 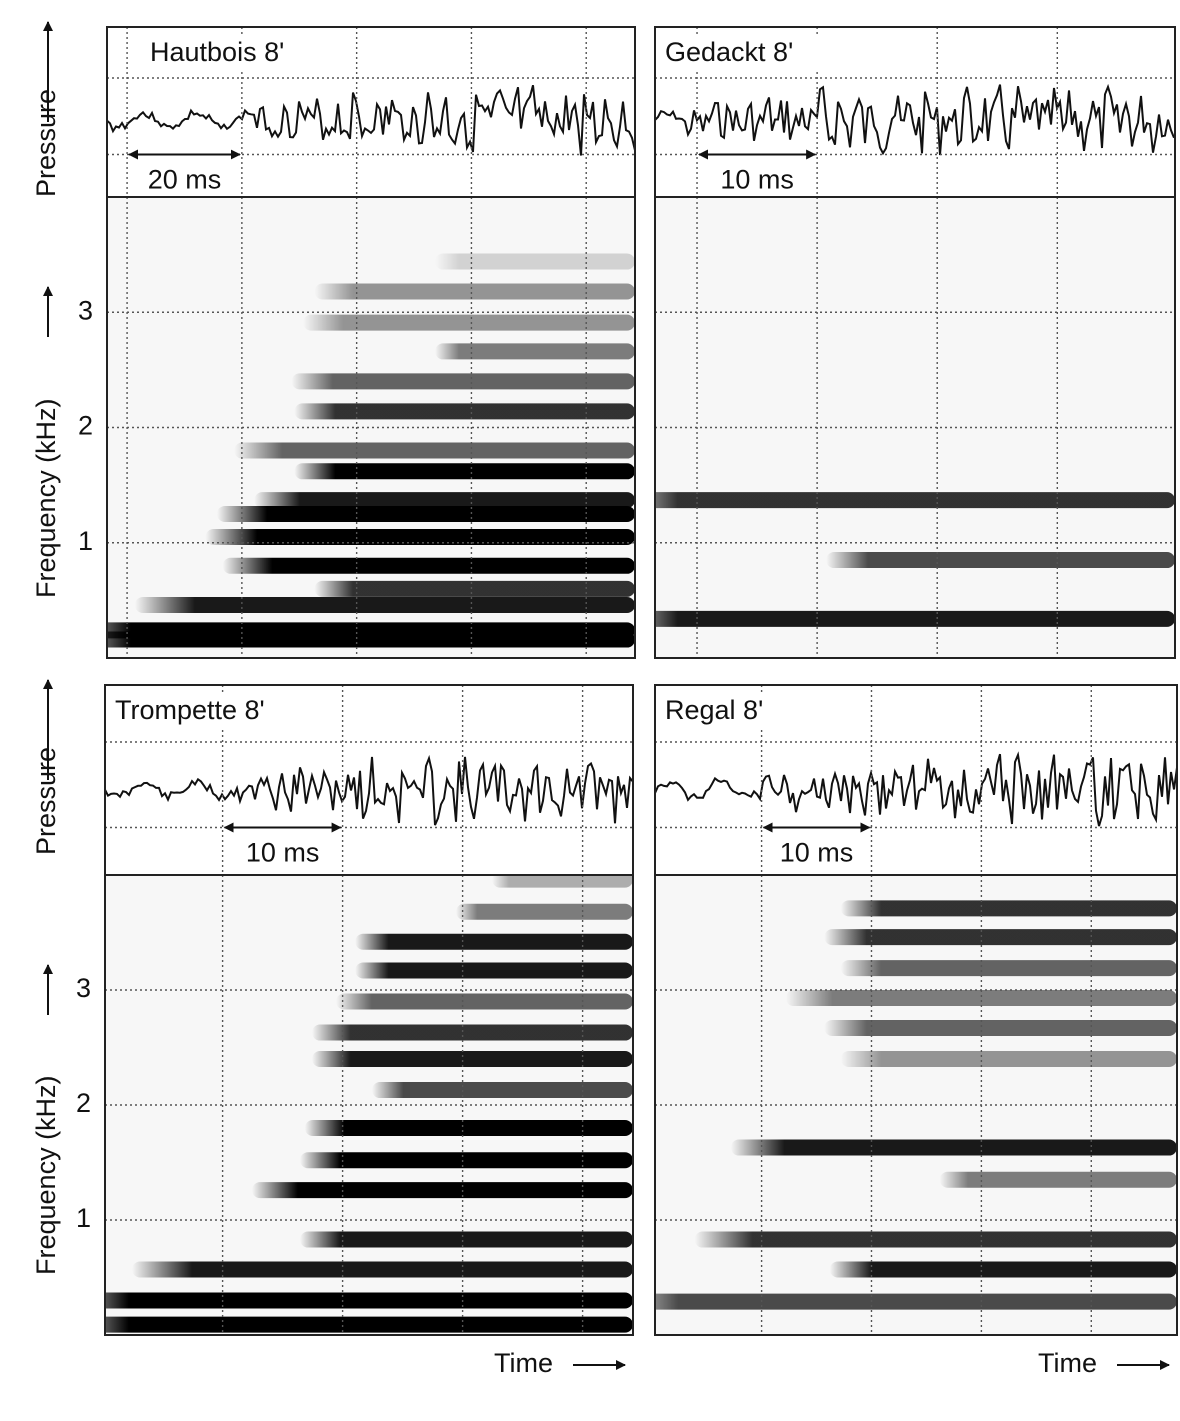 I want to click on scale-label: 20 ms, so click(x=185, y=180).